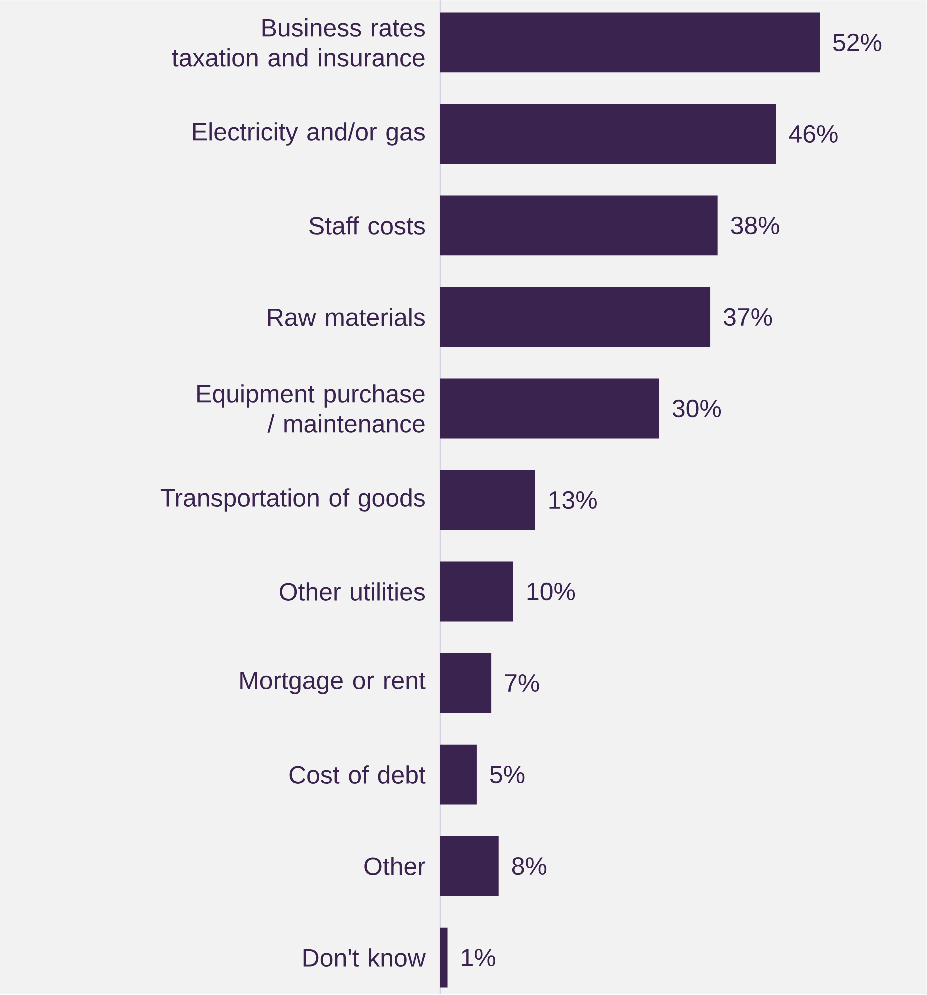  I want to click on y-tick-label: Other, so click(395, 866).